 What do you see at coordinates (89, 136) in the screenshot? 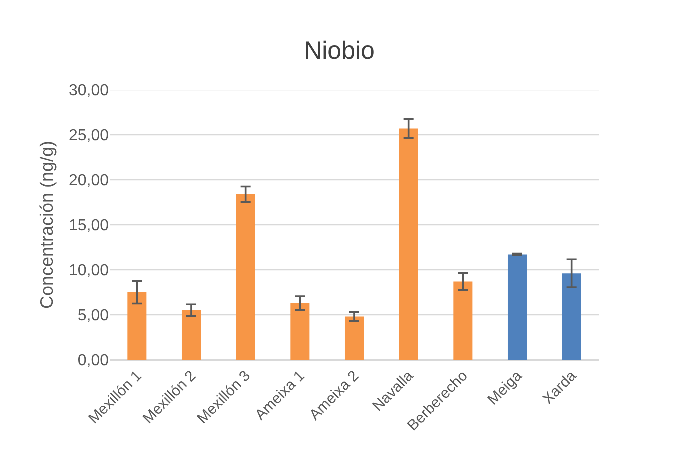
I see `y-tick-label: 25,00` at bounding box center [89, 136].